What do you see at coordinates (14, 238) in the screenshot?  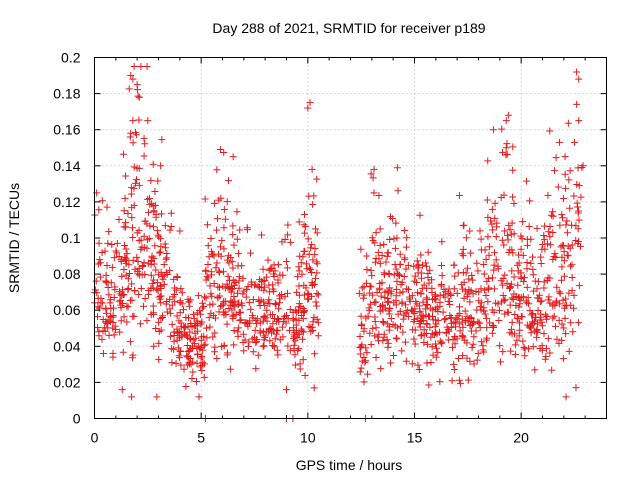 I see `y-axis-title: SRMTID / TECUs` at bounding box center [14, 238].